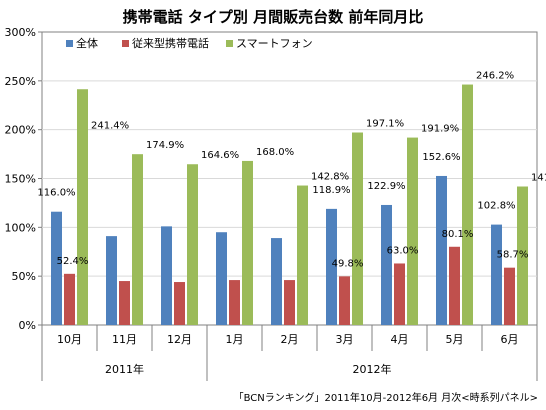 This screenshot has width=546, height=410. I want to click on data-label: 168.0%, so click(275, 152).